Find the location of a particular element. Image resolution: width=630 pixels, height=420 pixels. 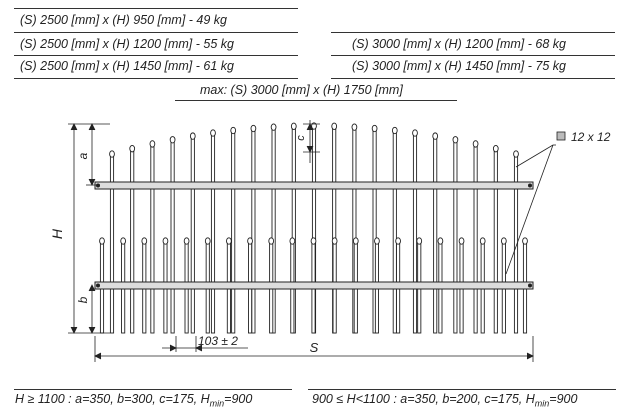

dimension-spacing is located at coordinates (205, 344).